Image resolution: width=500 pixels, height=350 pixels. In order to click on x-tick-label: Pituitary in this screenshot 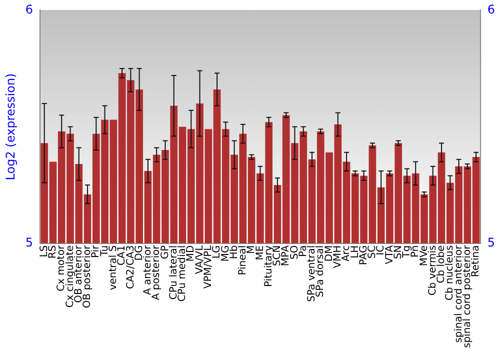, I will do `click(268, 266)`.